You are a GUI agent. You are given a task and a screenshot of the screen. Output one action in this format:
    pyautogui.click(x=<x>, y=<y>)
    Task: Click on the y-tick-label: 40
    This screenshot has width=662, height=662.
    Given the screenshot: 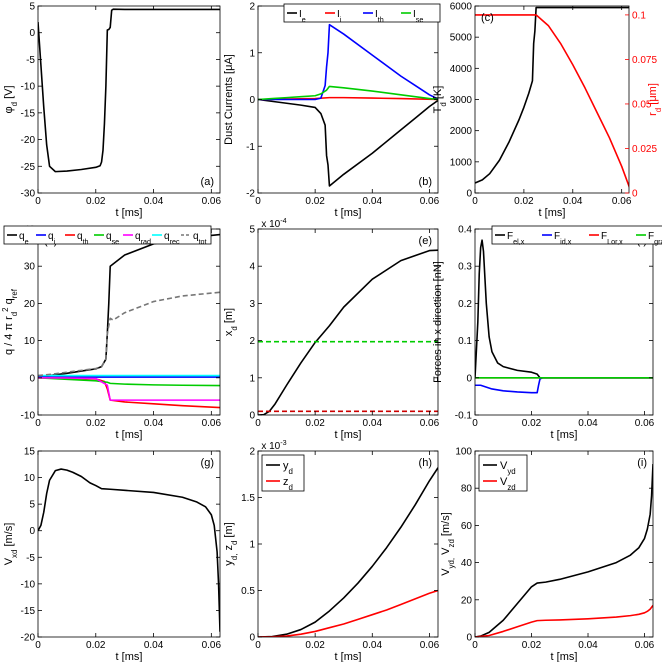 What is the action you would take?
    pyautogui.click(x=467, y=563)
    